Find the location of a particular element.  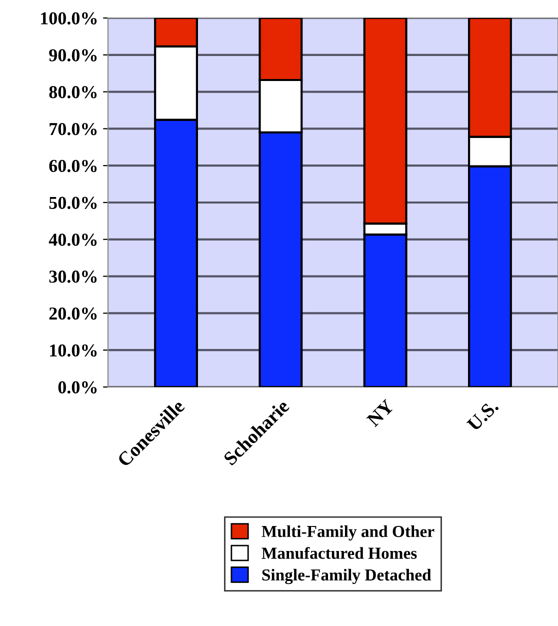

legend-label: Multi-Family and Other is located at coordinates (348, 533).